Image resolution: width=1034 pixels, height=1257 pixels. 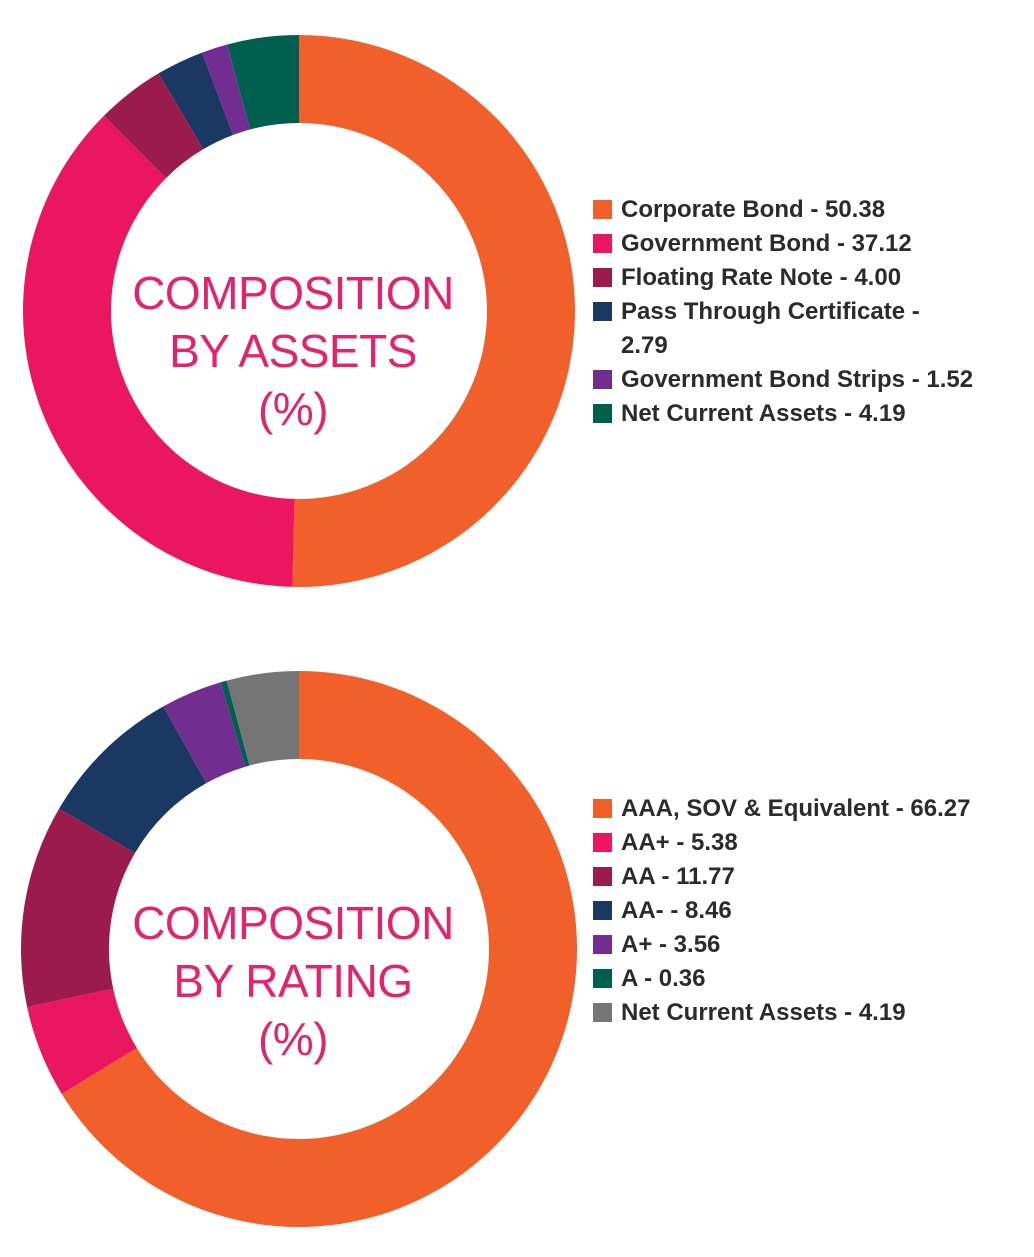 What do you see at coordinates (763, 413) in the screenshot?
I see `assets-legend-label: Net Current Assets - 4.19` at bounding box center [763, 413].